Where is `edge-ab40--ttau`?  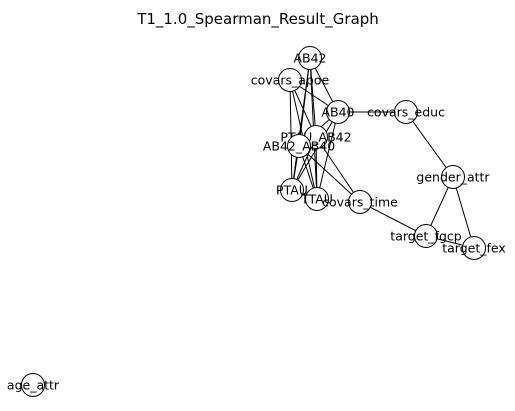 edge-ab40--ttau is located at coordinates (327, 155).